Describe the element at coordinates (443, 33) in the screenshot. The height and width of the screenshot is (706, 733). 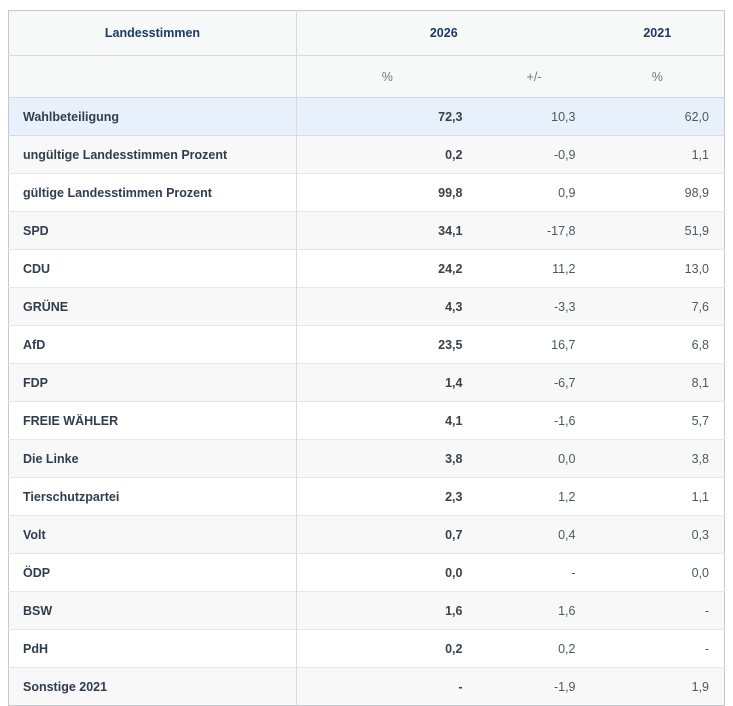
I see `column-header-year-2026: 2026` at that location.